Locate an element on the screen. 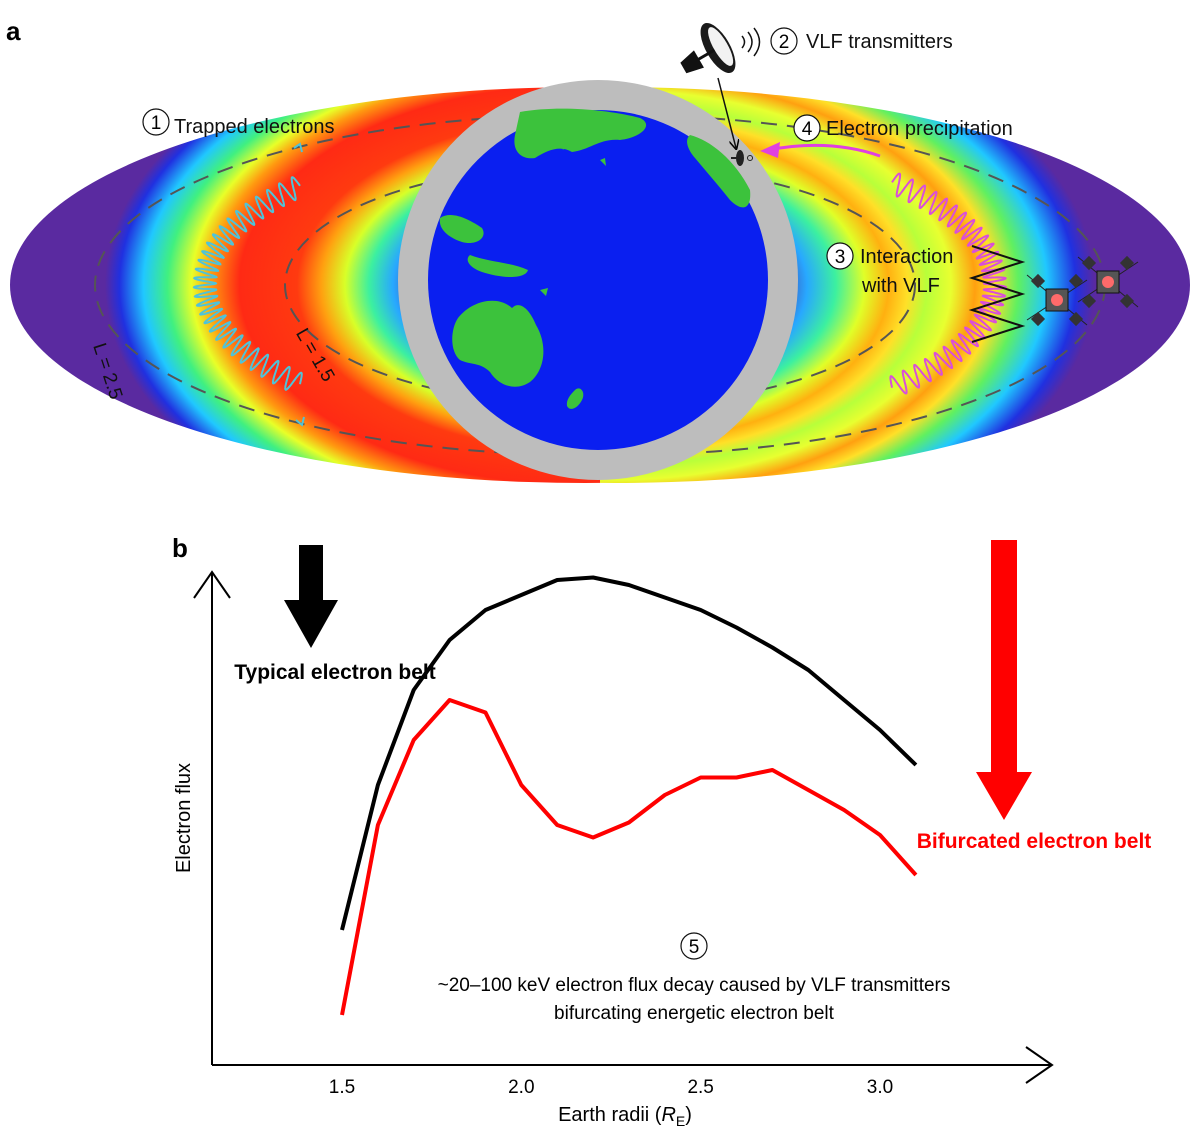 This screenshot has height=1135, width=1200. x-tick-label: 2.0 is located at coordinates (521, 1087).